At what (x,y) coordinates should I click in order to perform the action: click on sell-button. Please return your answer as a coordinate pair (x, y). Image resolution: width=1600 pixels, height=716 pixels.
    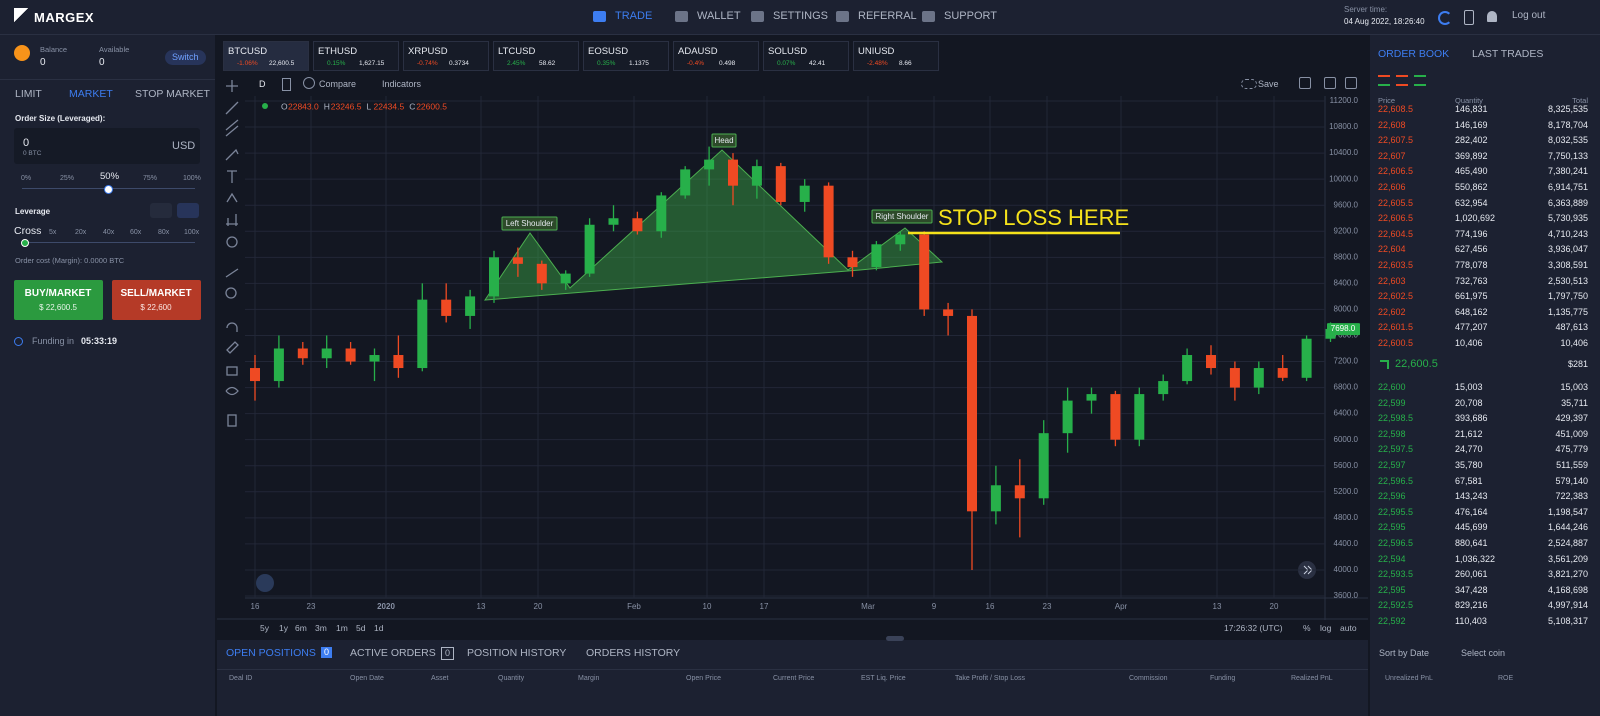
    Looking at the image, I should click on (156, 300).